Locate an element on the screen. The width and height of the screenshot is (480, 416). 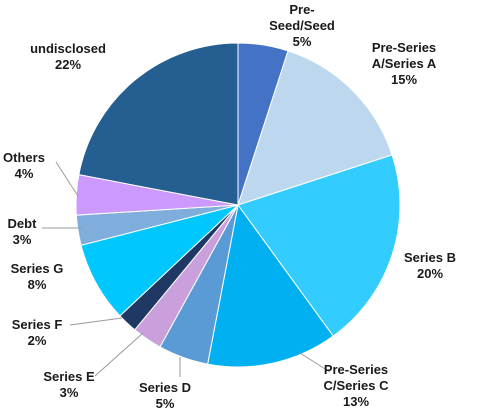
pie-slice-pre-series-c-series-c is located at coordinates (270, 285).